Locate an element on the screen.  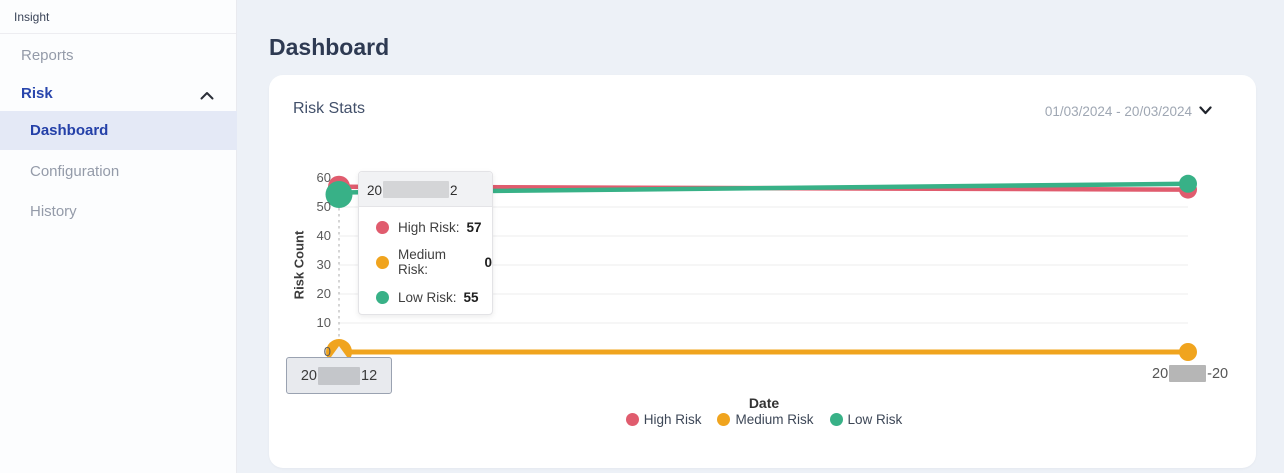
tooltip-value: 0 is located at coordinates (488, 262).